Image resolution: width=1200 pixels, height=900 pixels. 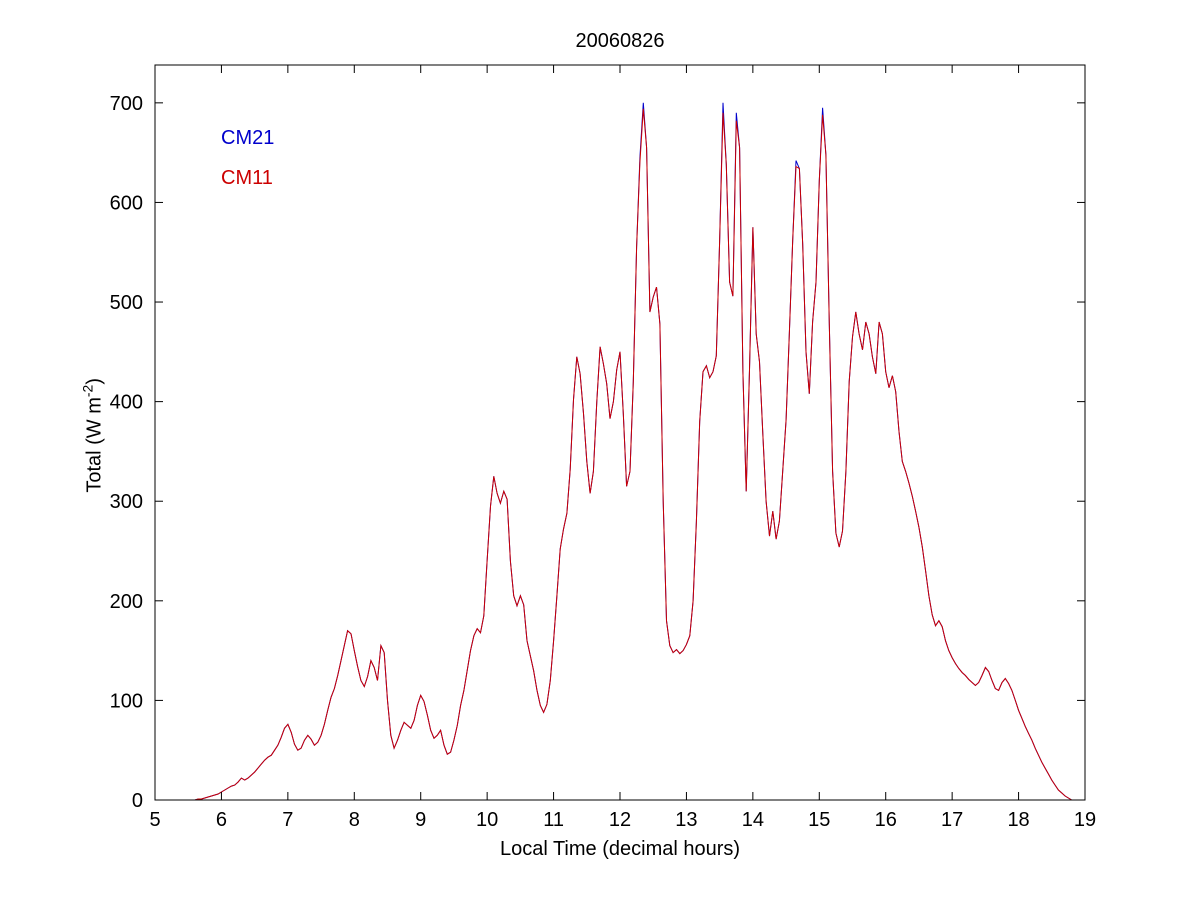 I want to click on x-tick-label: 5, so click(x=154, y=820).